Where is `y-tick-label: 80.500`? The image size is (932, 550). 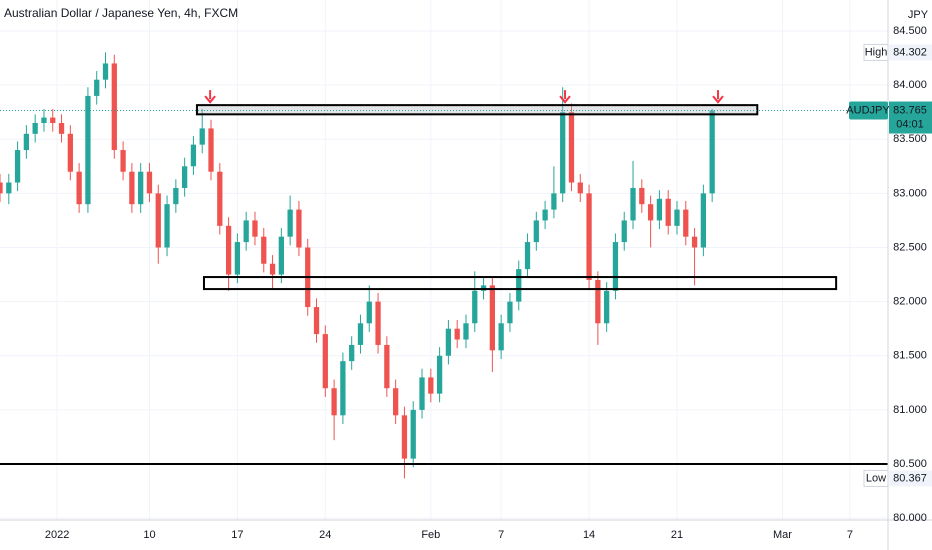 y-tick-label: 80.500 is located at coordinates (910, 464).